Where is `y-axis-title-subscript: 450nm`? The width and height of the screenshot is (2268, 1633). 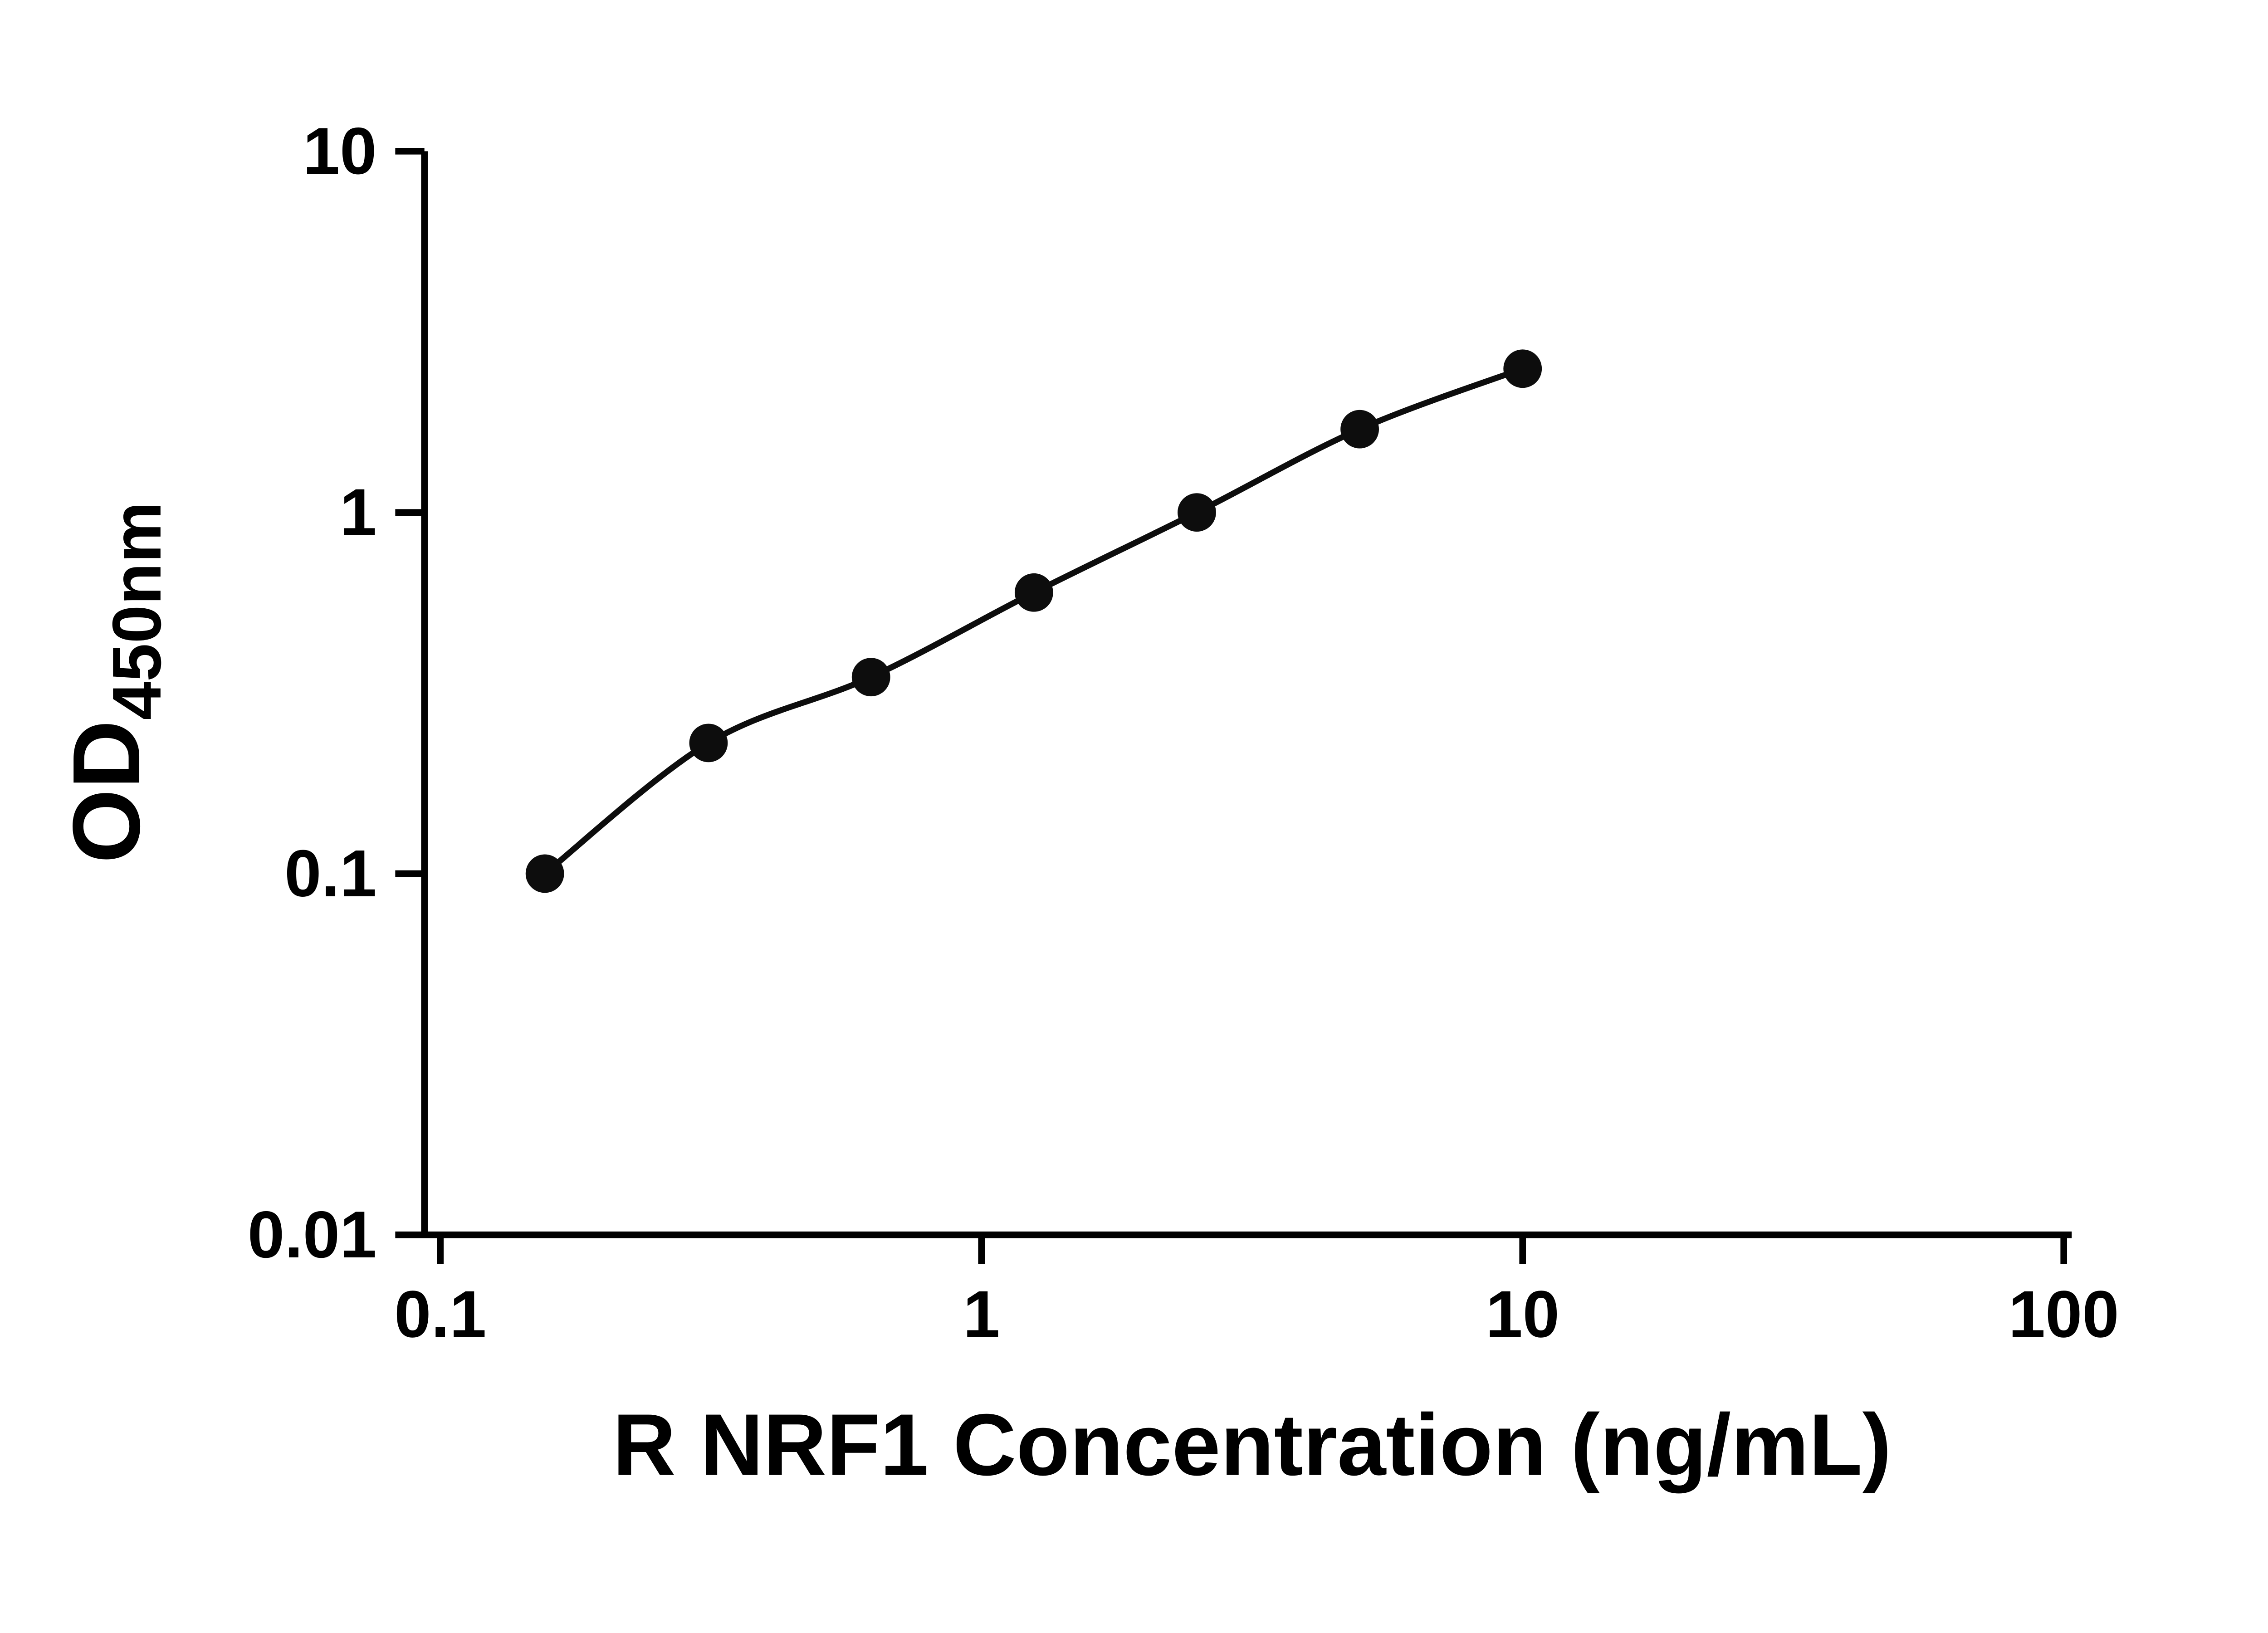 y-axis-title-subscript: 450nm is located at coordinates (137, 611).